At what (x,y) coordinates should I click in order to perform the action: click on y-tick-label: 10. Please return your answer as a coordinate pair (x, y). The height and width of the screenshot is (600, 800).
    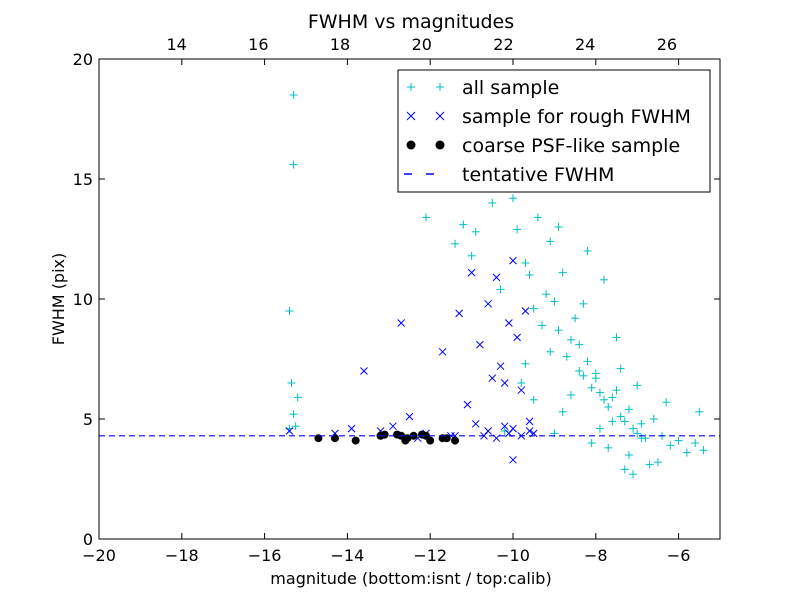
    Looking at the image, I should click on (83, 299).